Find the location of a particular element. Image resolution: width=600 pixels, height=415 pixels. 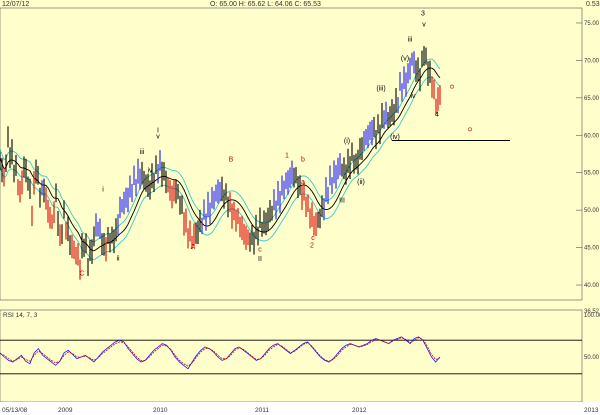

wave-label: III is located at coordinates (342, 201).